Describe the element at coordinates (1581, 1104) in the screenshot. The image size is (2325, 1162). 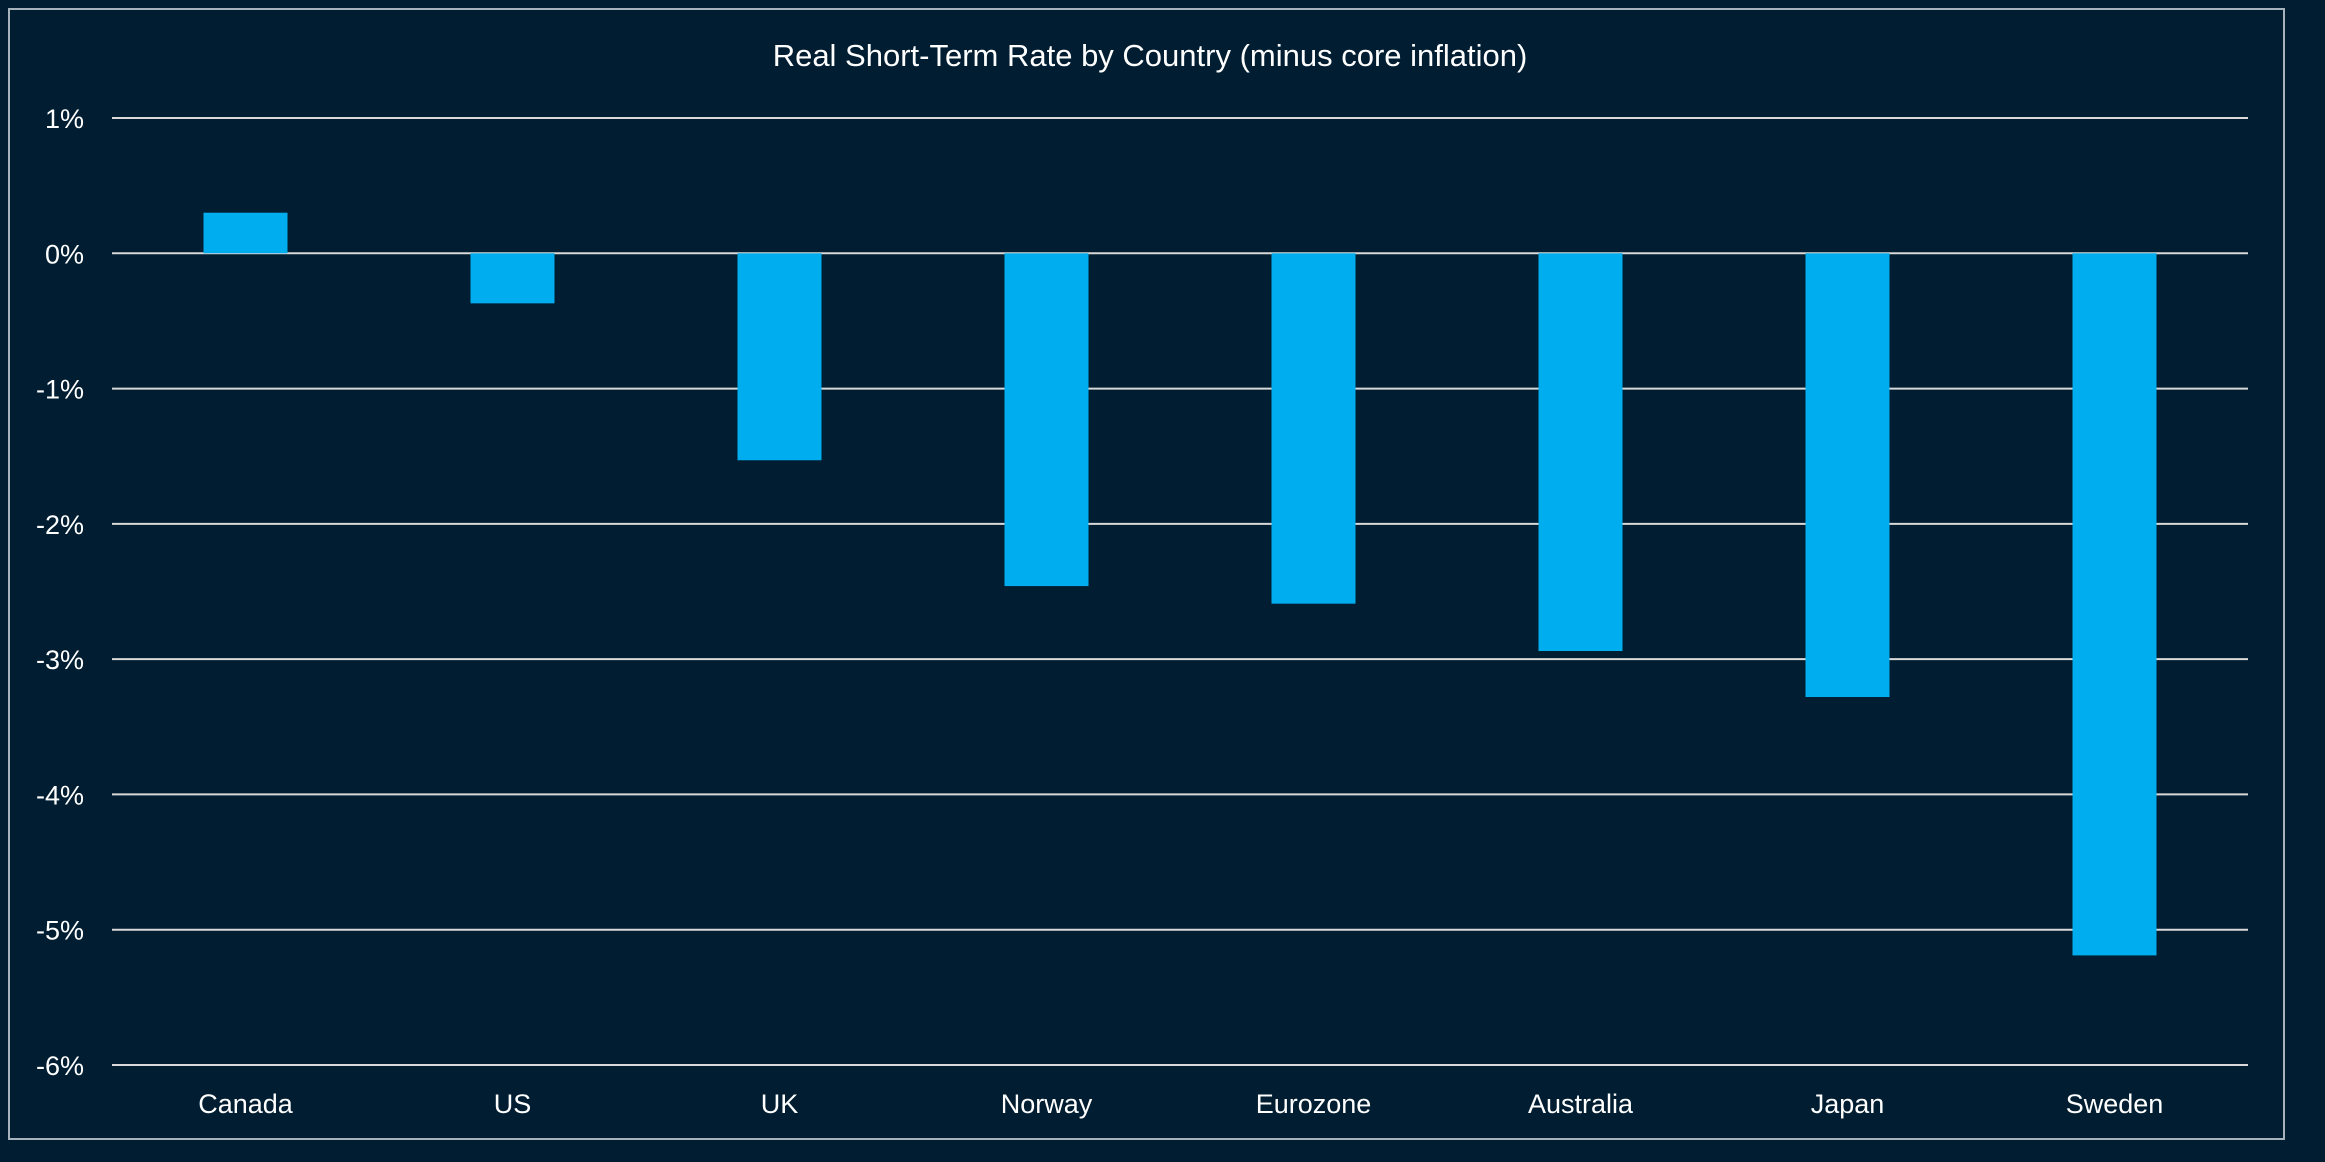
I see `x-tick-label: Australia` at that location.